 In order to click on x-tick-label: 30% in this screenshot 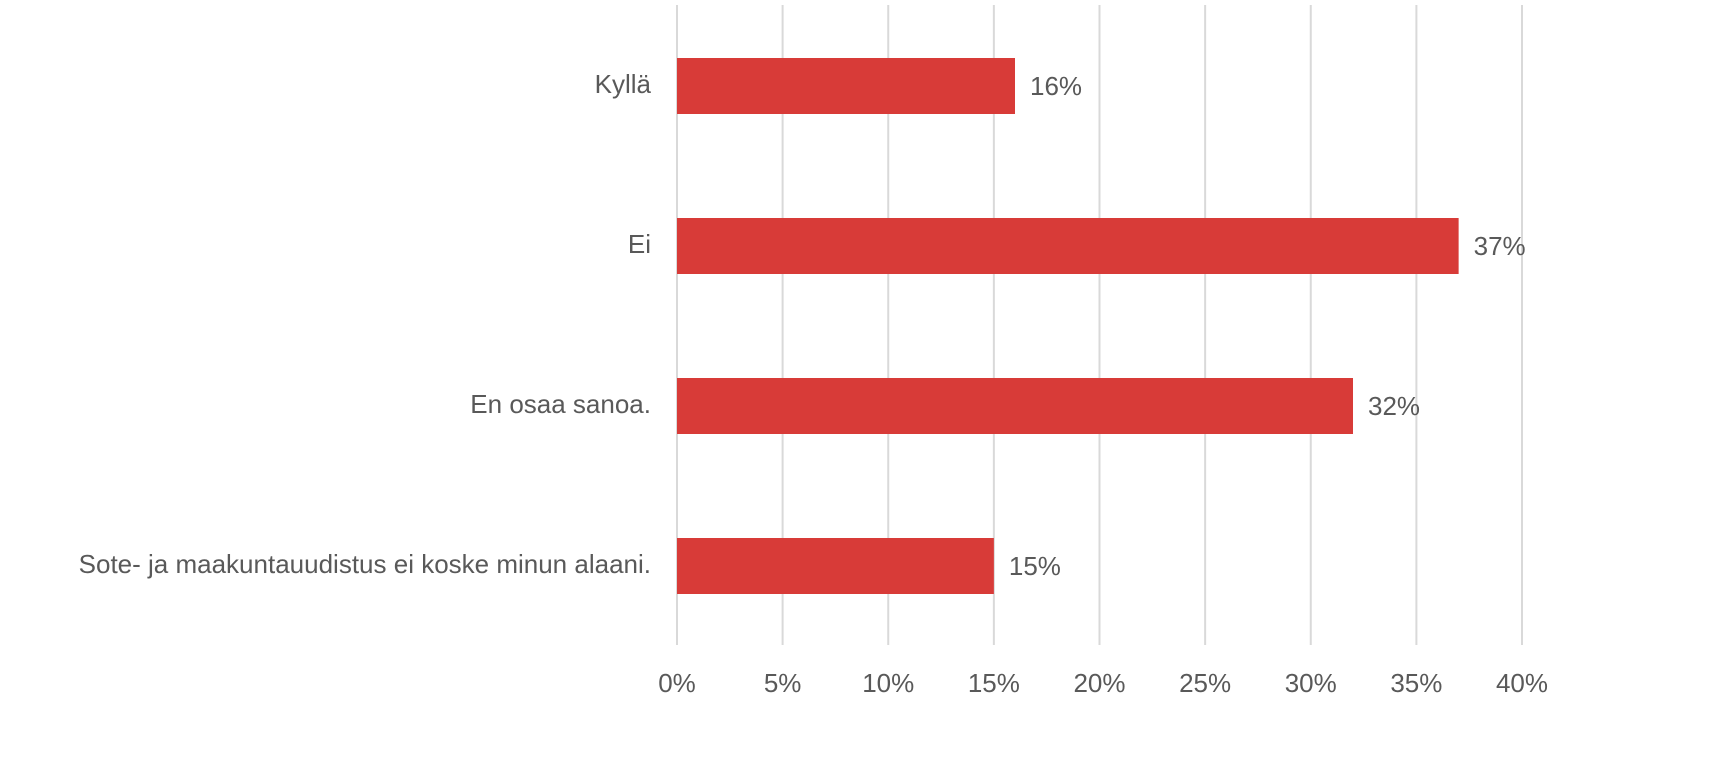, I will do `click(1311, 683)`.